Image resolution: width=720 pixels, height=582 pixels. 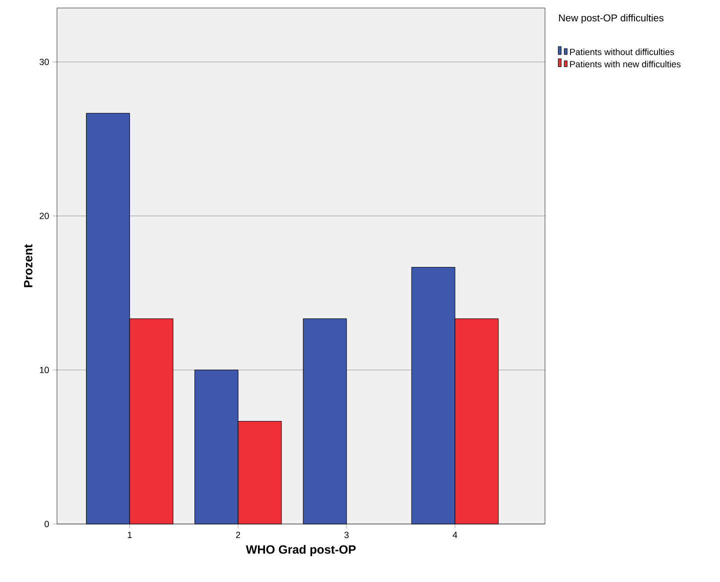 What do you see at coordinates (44, 216) in the screenshot?
I see `y-tick-label: 20` at bounding box center [44, 216].